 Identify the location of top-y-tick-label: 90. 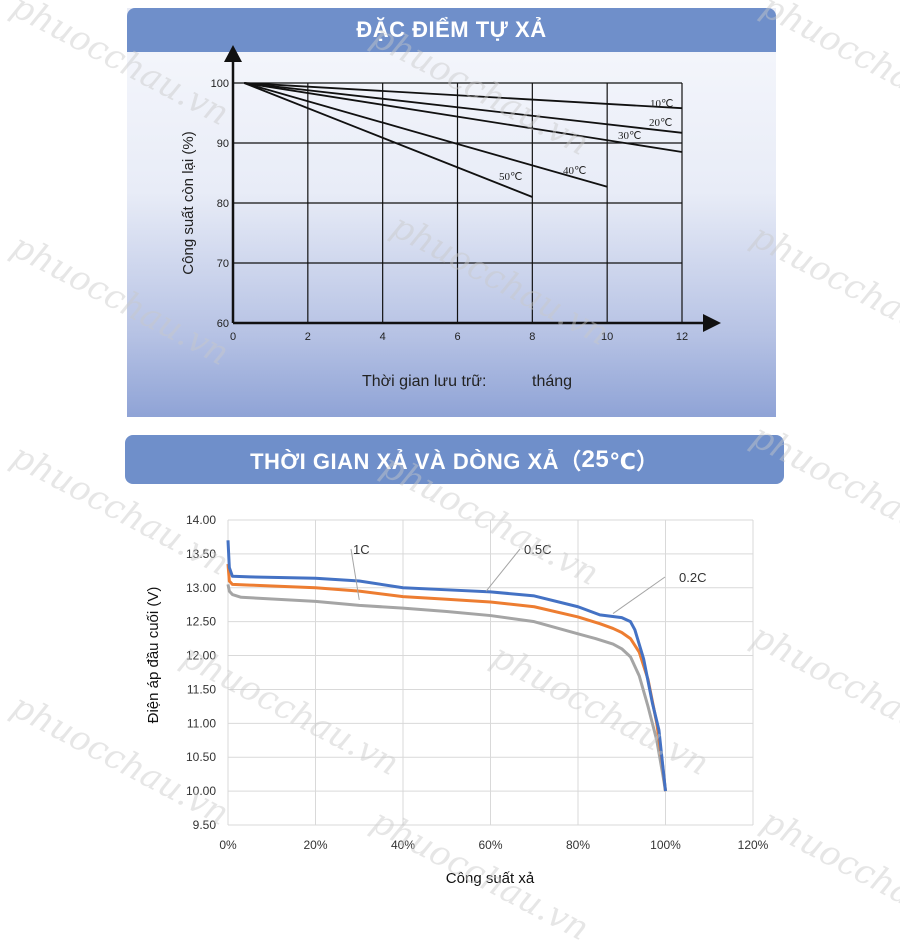
(223, 144).